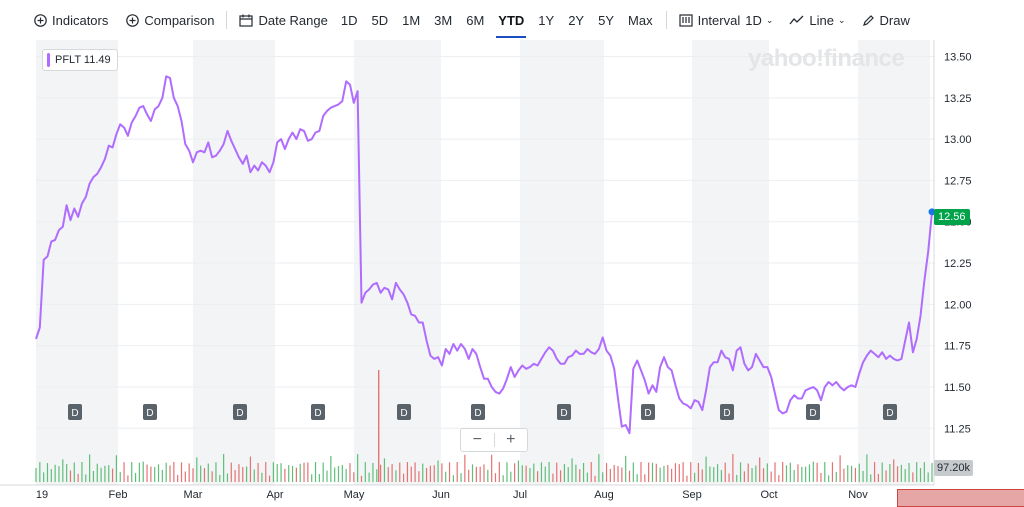 This screenshot has height=507, width=1024. I want to click on range-ytd: YTD, so click(511, 20).